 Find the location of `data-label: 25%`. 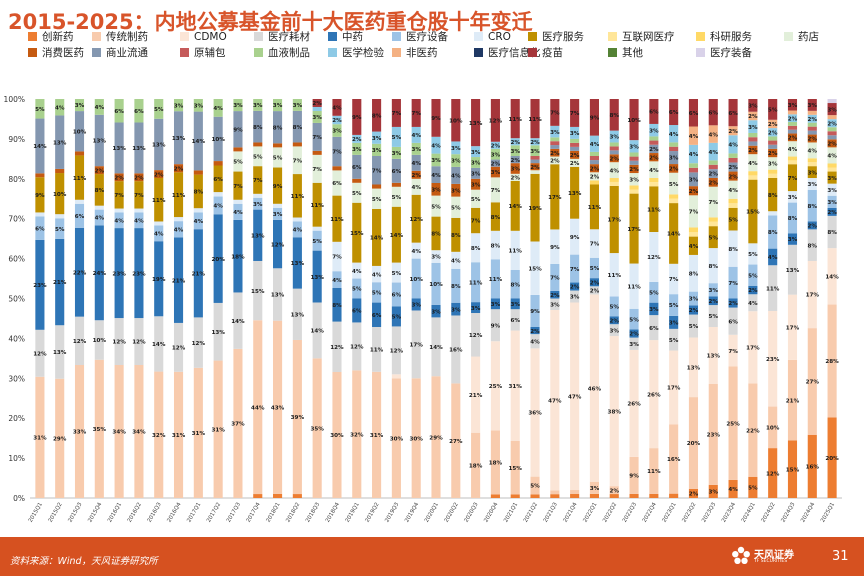

data-label: 25% is located at coordinates (733, 424).